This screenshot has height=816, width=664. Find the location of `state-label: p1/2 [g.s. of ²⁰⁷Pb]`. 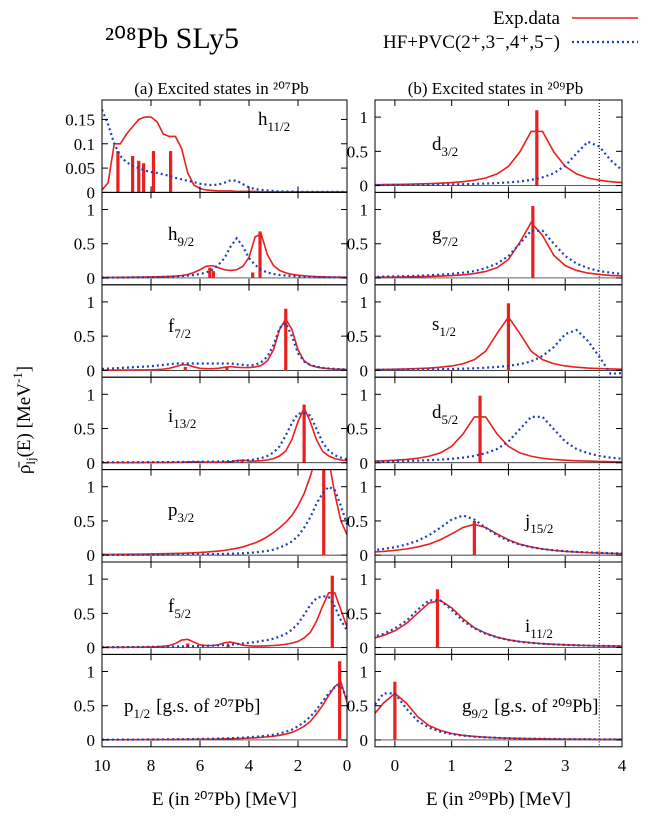

state-label: p1/2 [g.s. of ²⁰⁷Pb] is located at coordinates (192, 708).